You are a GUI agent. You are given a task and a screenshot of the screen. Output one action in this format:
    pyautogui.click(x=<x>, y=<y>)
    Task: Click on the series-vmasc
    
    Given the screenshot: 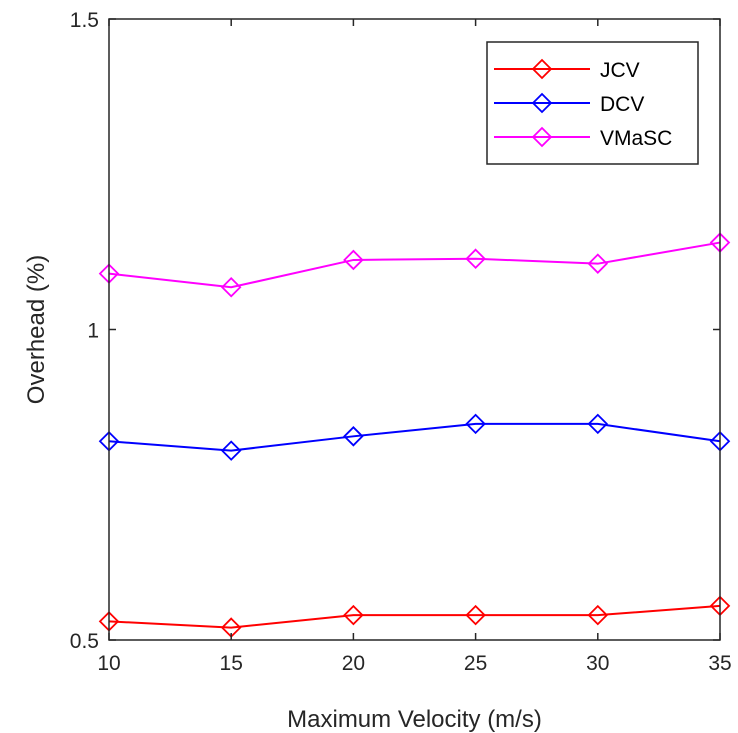 What is the action you would take?
    pyautogui.click(x=414, y=265)
    